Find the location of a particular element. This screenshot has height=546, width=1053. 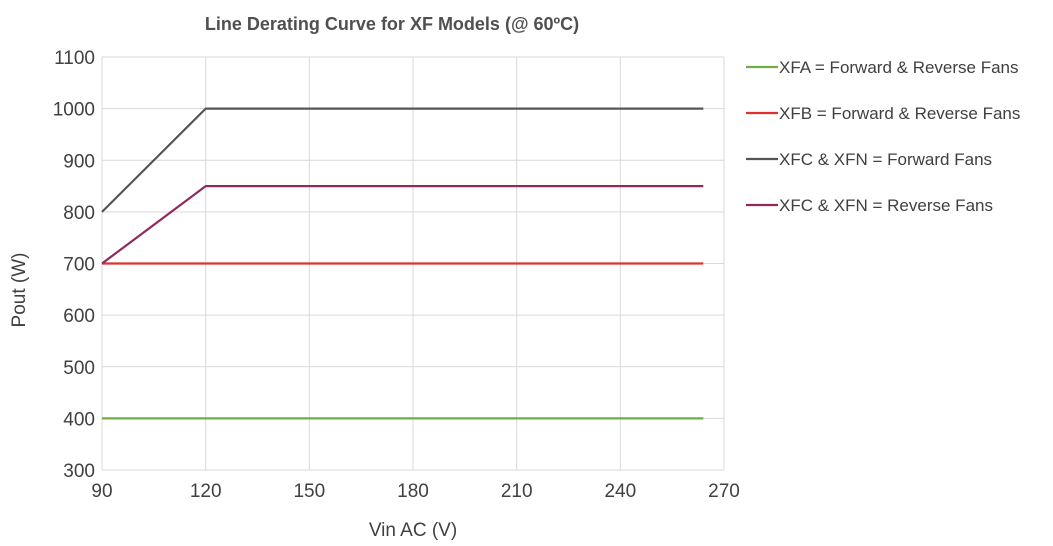

x-tick-label: 270 is located at coordinates (724, 491).